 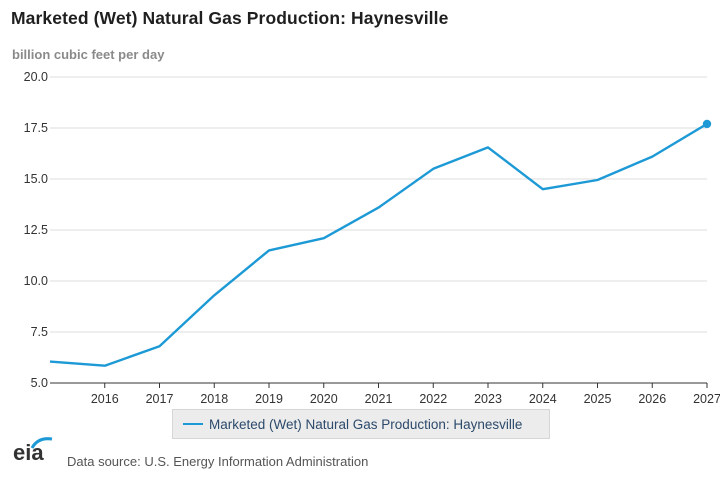 I want to click on y-tick-label: 20.0, so click(x=36, y=77).